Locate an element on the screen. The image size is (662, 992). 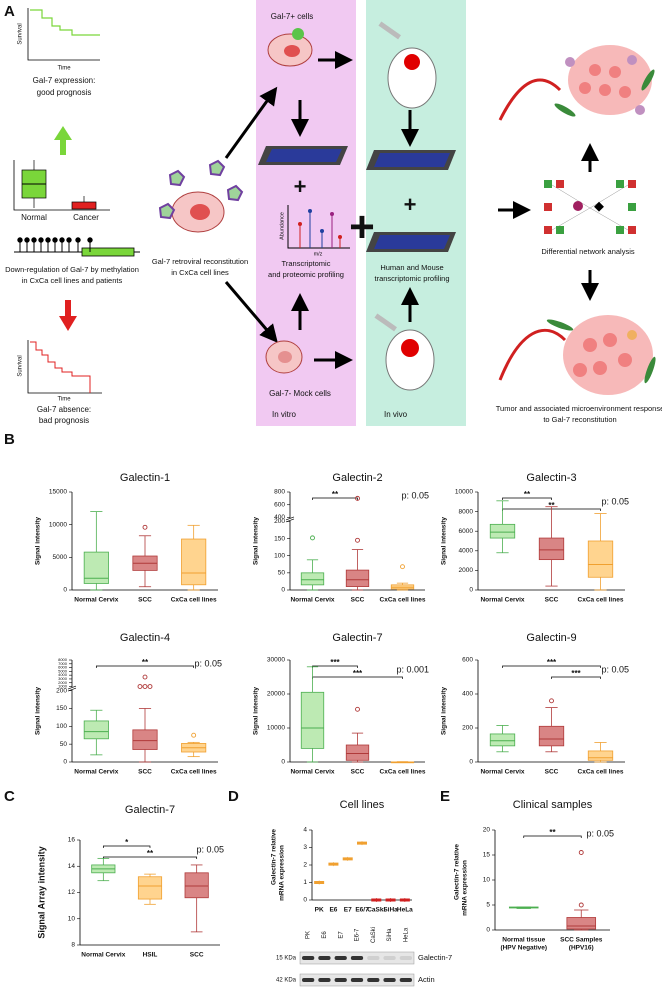
box-label: Normal is located at coordinates (34, 217).